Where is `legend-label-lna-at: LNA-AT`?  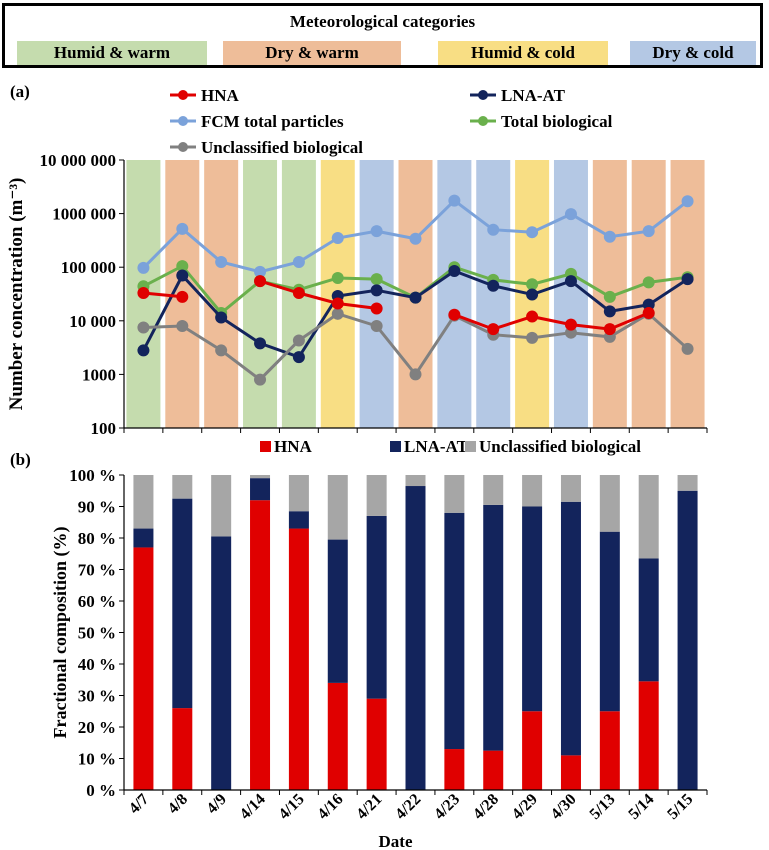 legend-label-lna-at: LNA-AT is located at coordinates (533, 95).